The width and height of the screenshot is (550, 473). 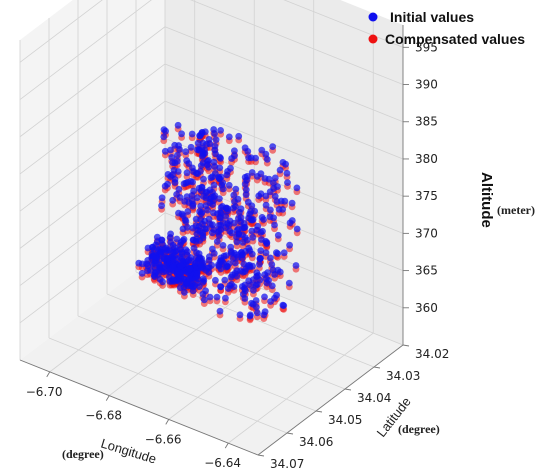 I want to click on y-tick-label: 34.07, so click(x=287, y=464).